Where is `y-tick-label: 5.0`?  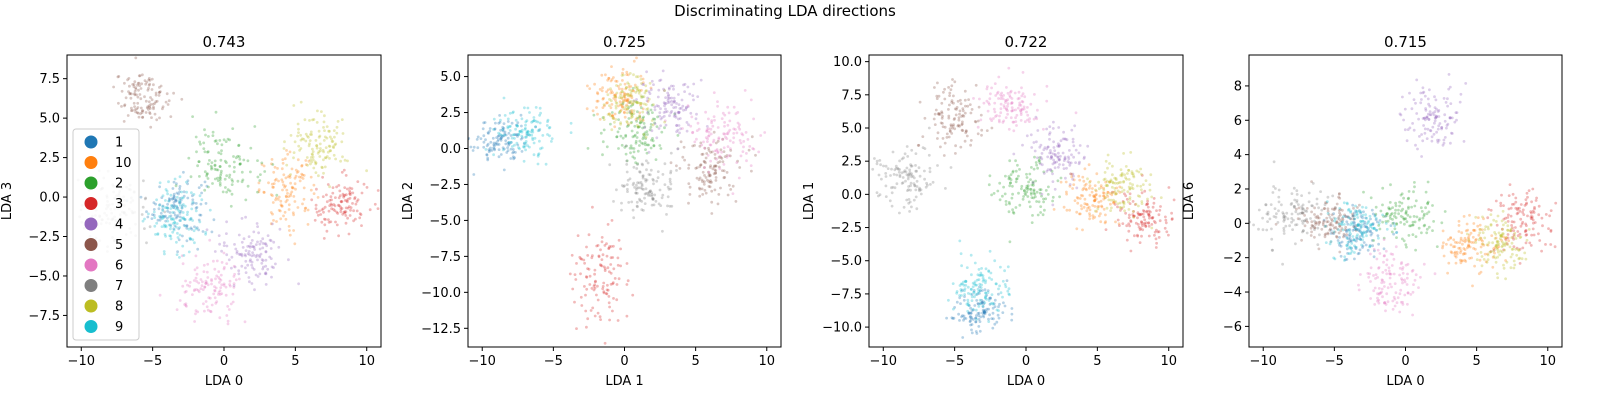
y-tick-label: 5.0 is located at coordinates (851, 129).